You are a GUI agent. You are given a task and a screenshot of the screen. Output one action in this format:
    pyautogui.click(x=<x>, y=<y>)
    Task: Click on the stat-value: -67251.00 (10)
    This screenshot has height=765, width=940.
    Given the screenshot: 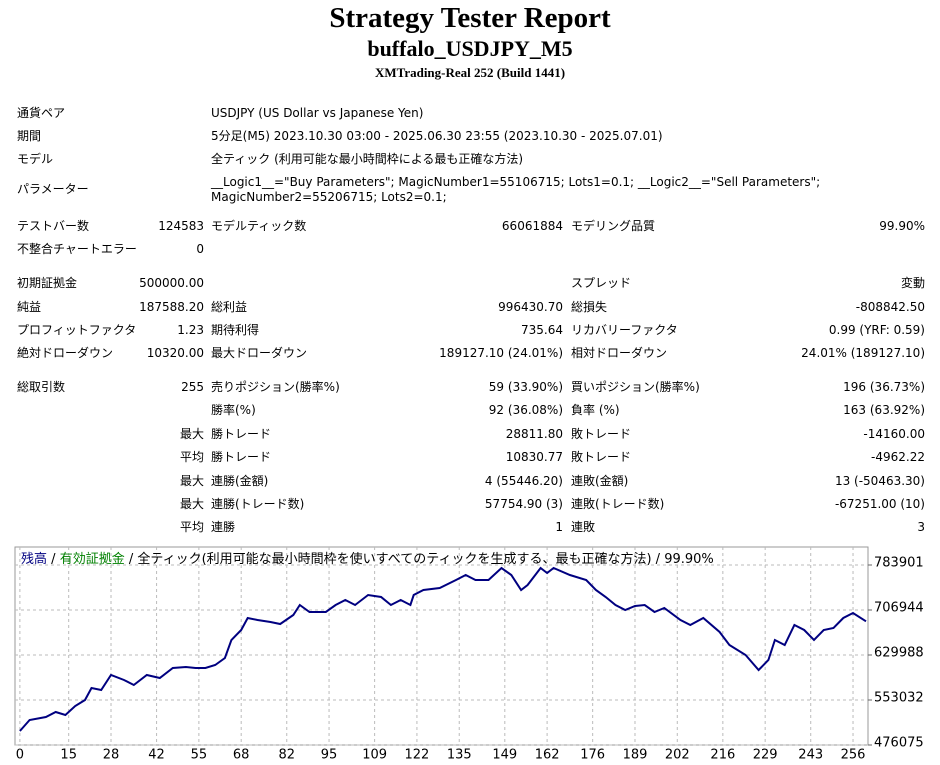 What is the action you would take?
    pyautogui.click(x=879, y=504)
    